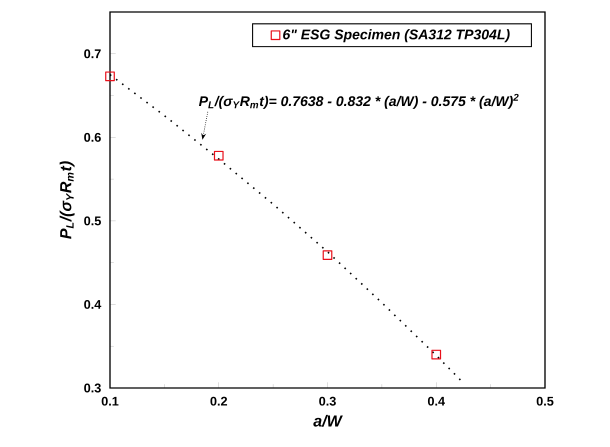  Describe the element at coordinates (358, 101) in the screenshot. I see `annotation: P$_{L}$/(σ$_{Y}$R$_{m}$t)= 0.7638 - 0.832 * (a/W) - 0.575 * (a/W)$^{2}$` at that location.